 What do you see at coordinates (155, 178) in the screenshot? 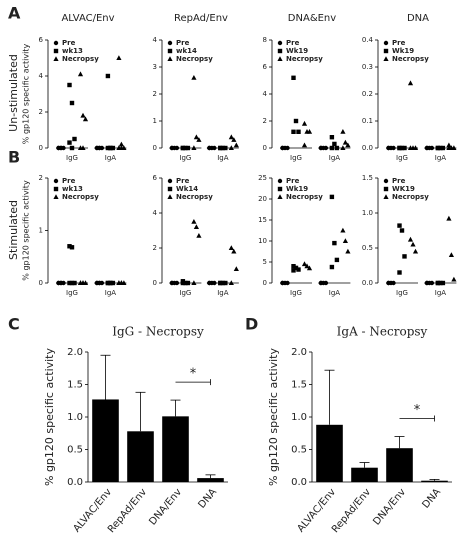
I see `y-tick-label: 6` at bounding box center [155, 178].